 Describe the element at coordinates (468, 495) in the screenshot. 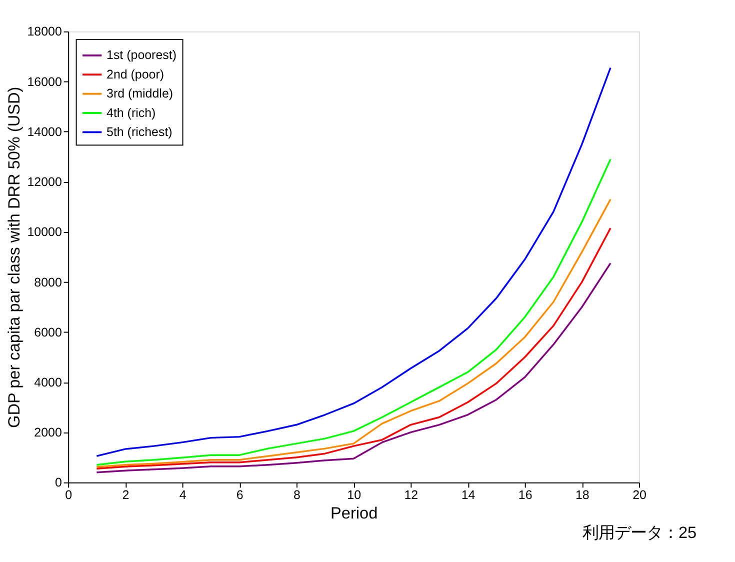

I see `x-tick-label: 14` at that location.